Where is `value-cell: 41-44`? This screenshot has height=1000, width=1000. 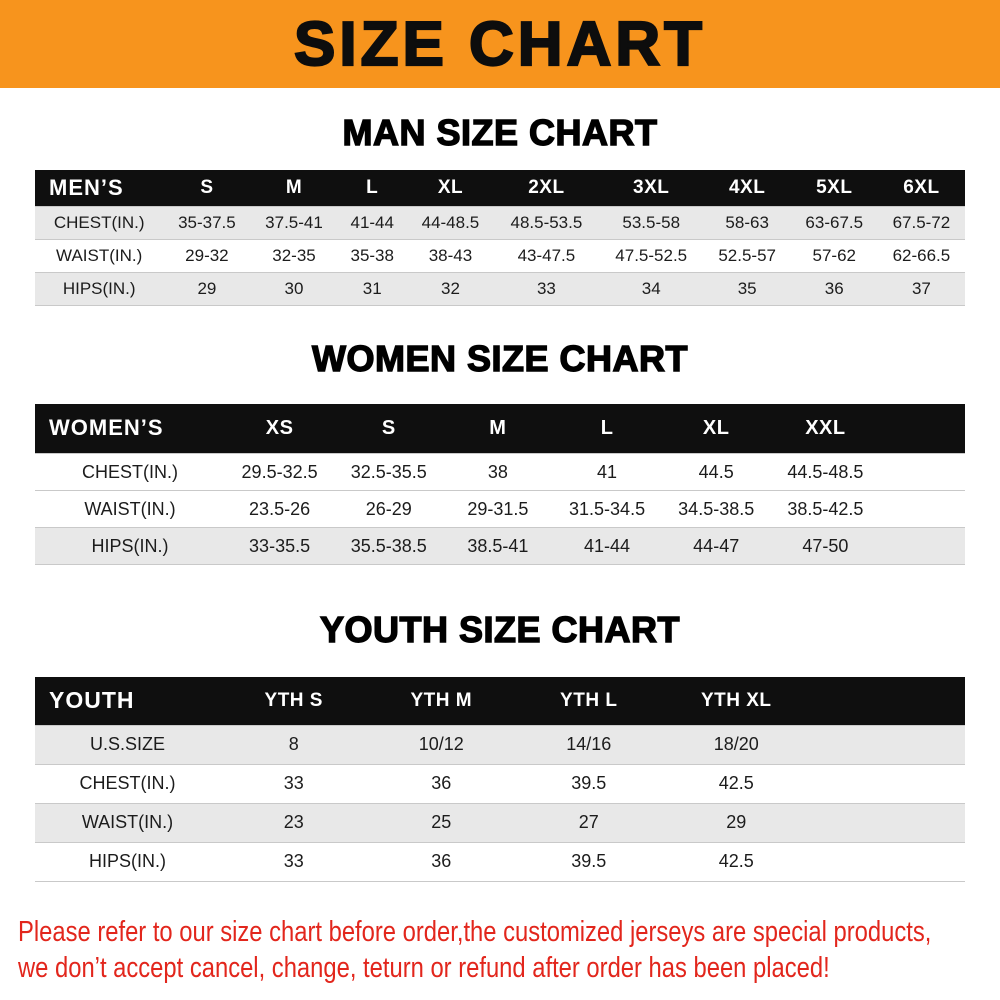
value-cell: 41-44 is located at coordinates (607, 545).